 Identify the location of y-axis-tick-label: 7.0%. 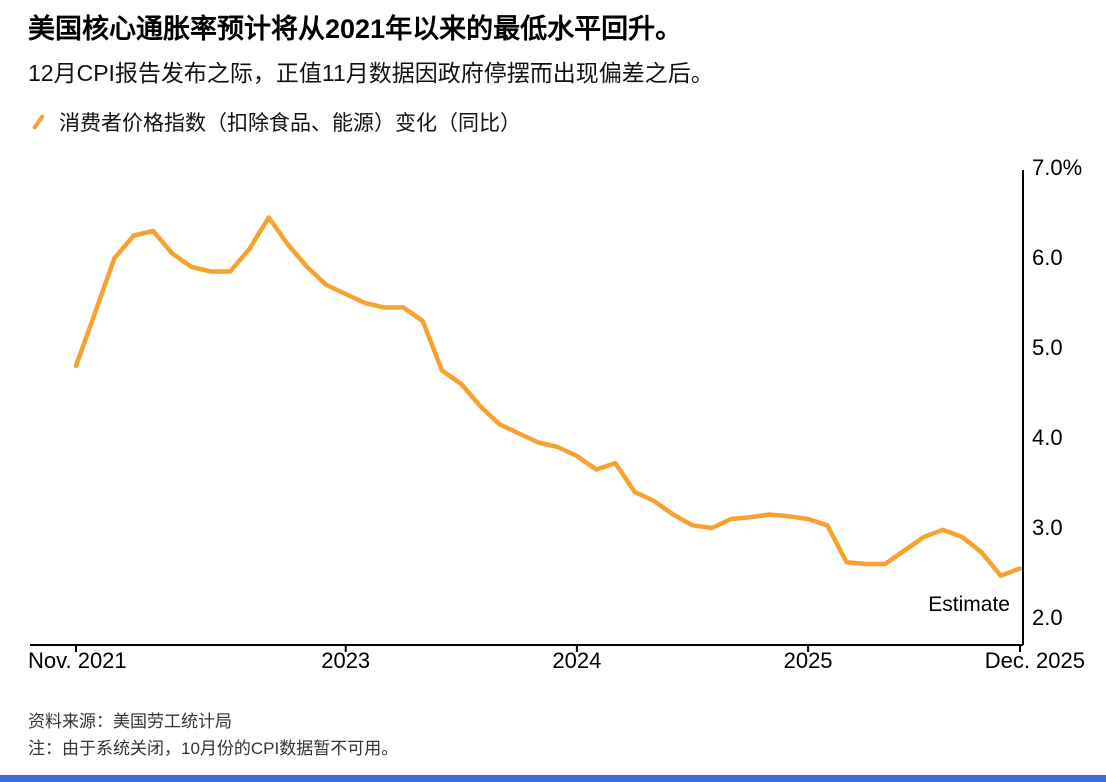
(1057, 167).